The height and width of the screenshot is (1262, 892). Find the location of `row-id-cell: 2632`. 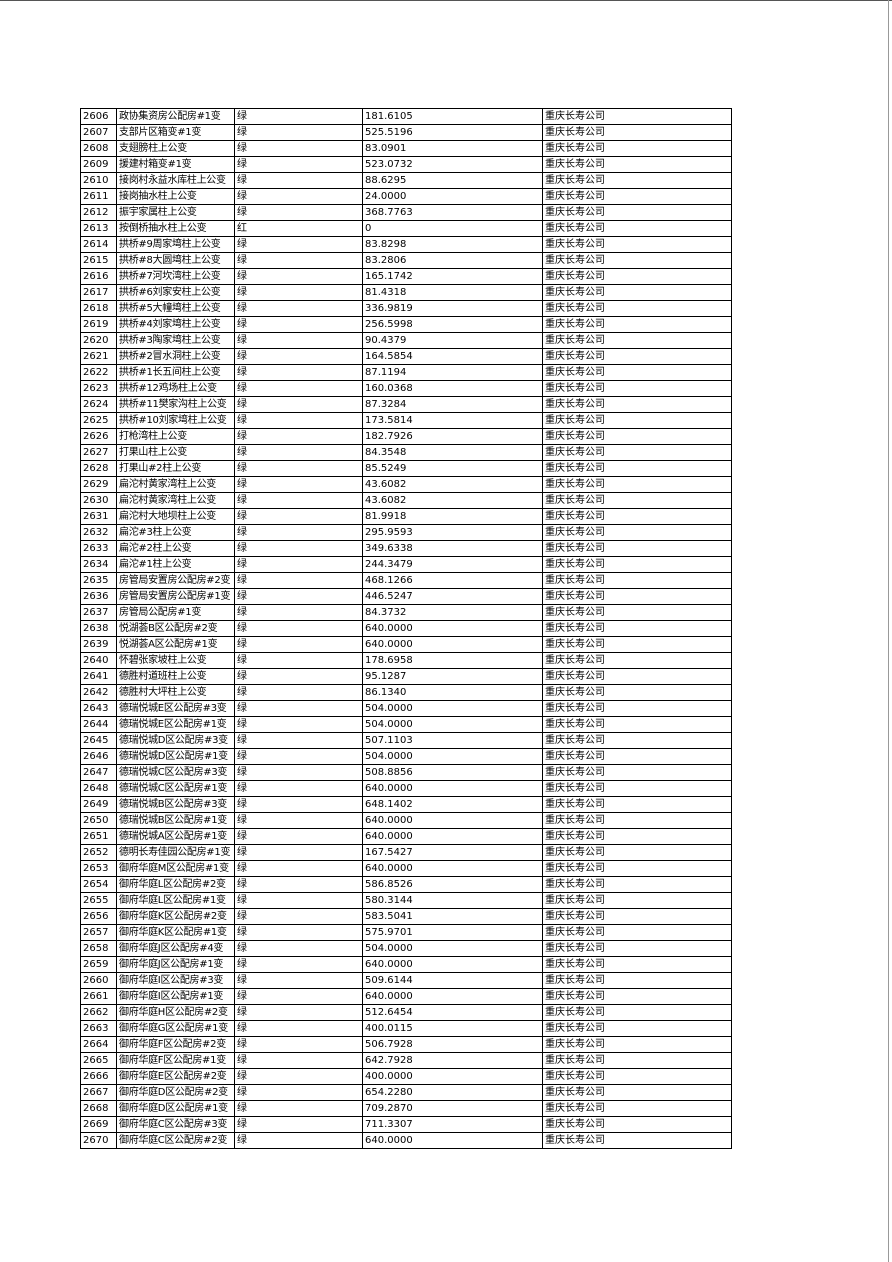

row-id-cell: 2632 is located at coordinates (98, 532).